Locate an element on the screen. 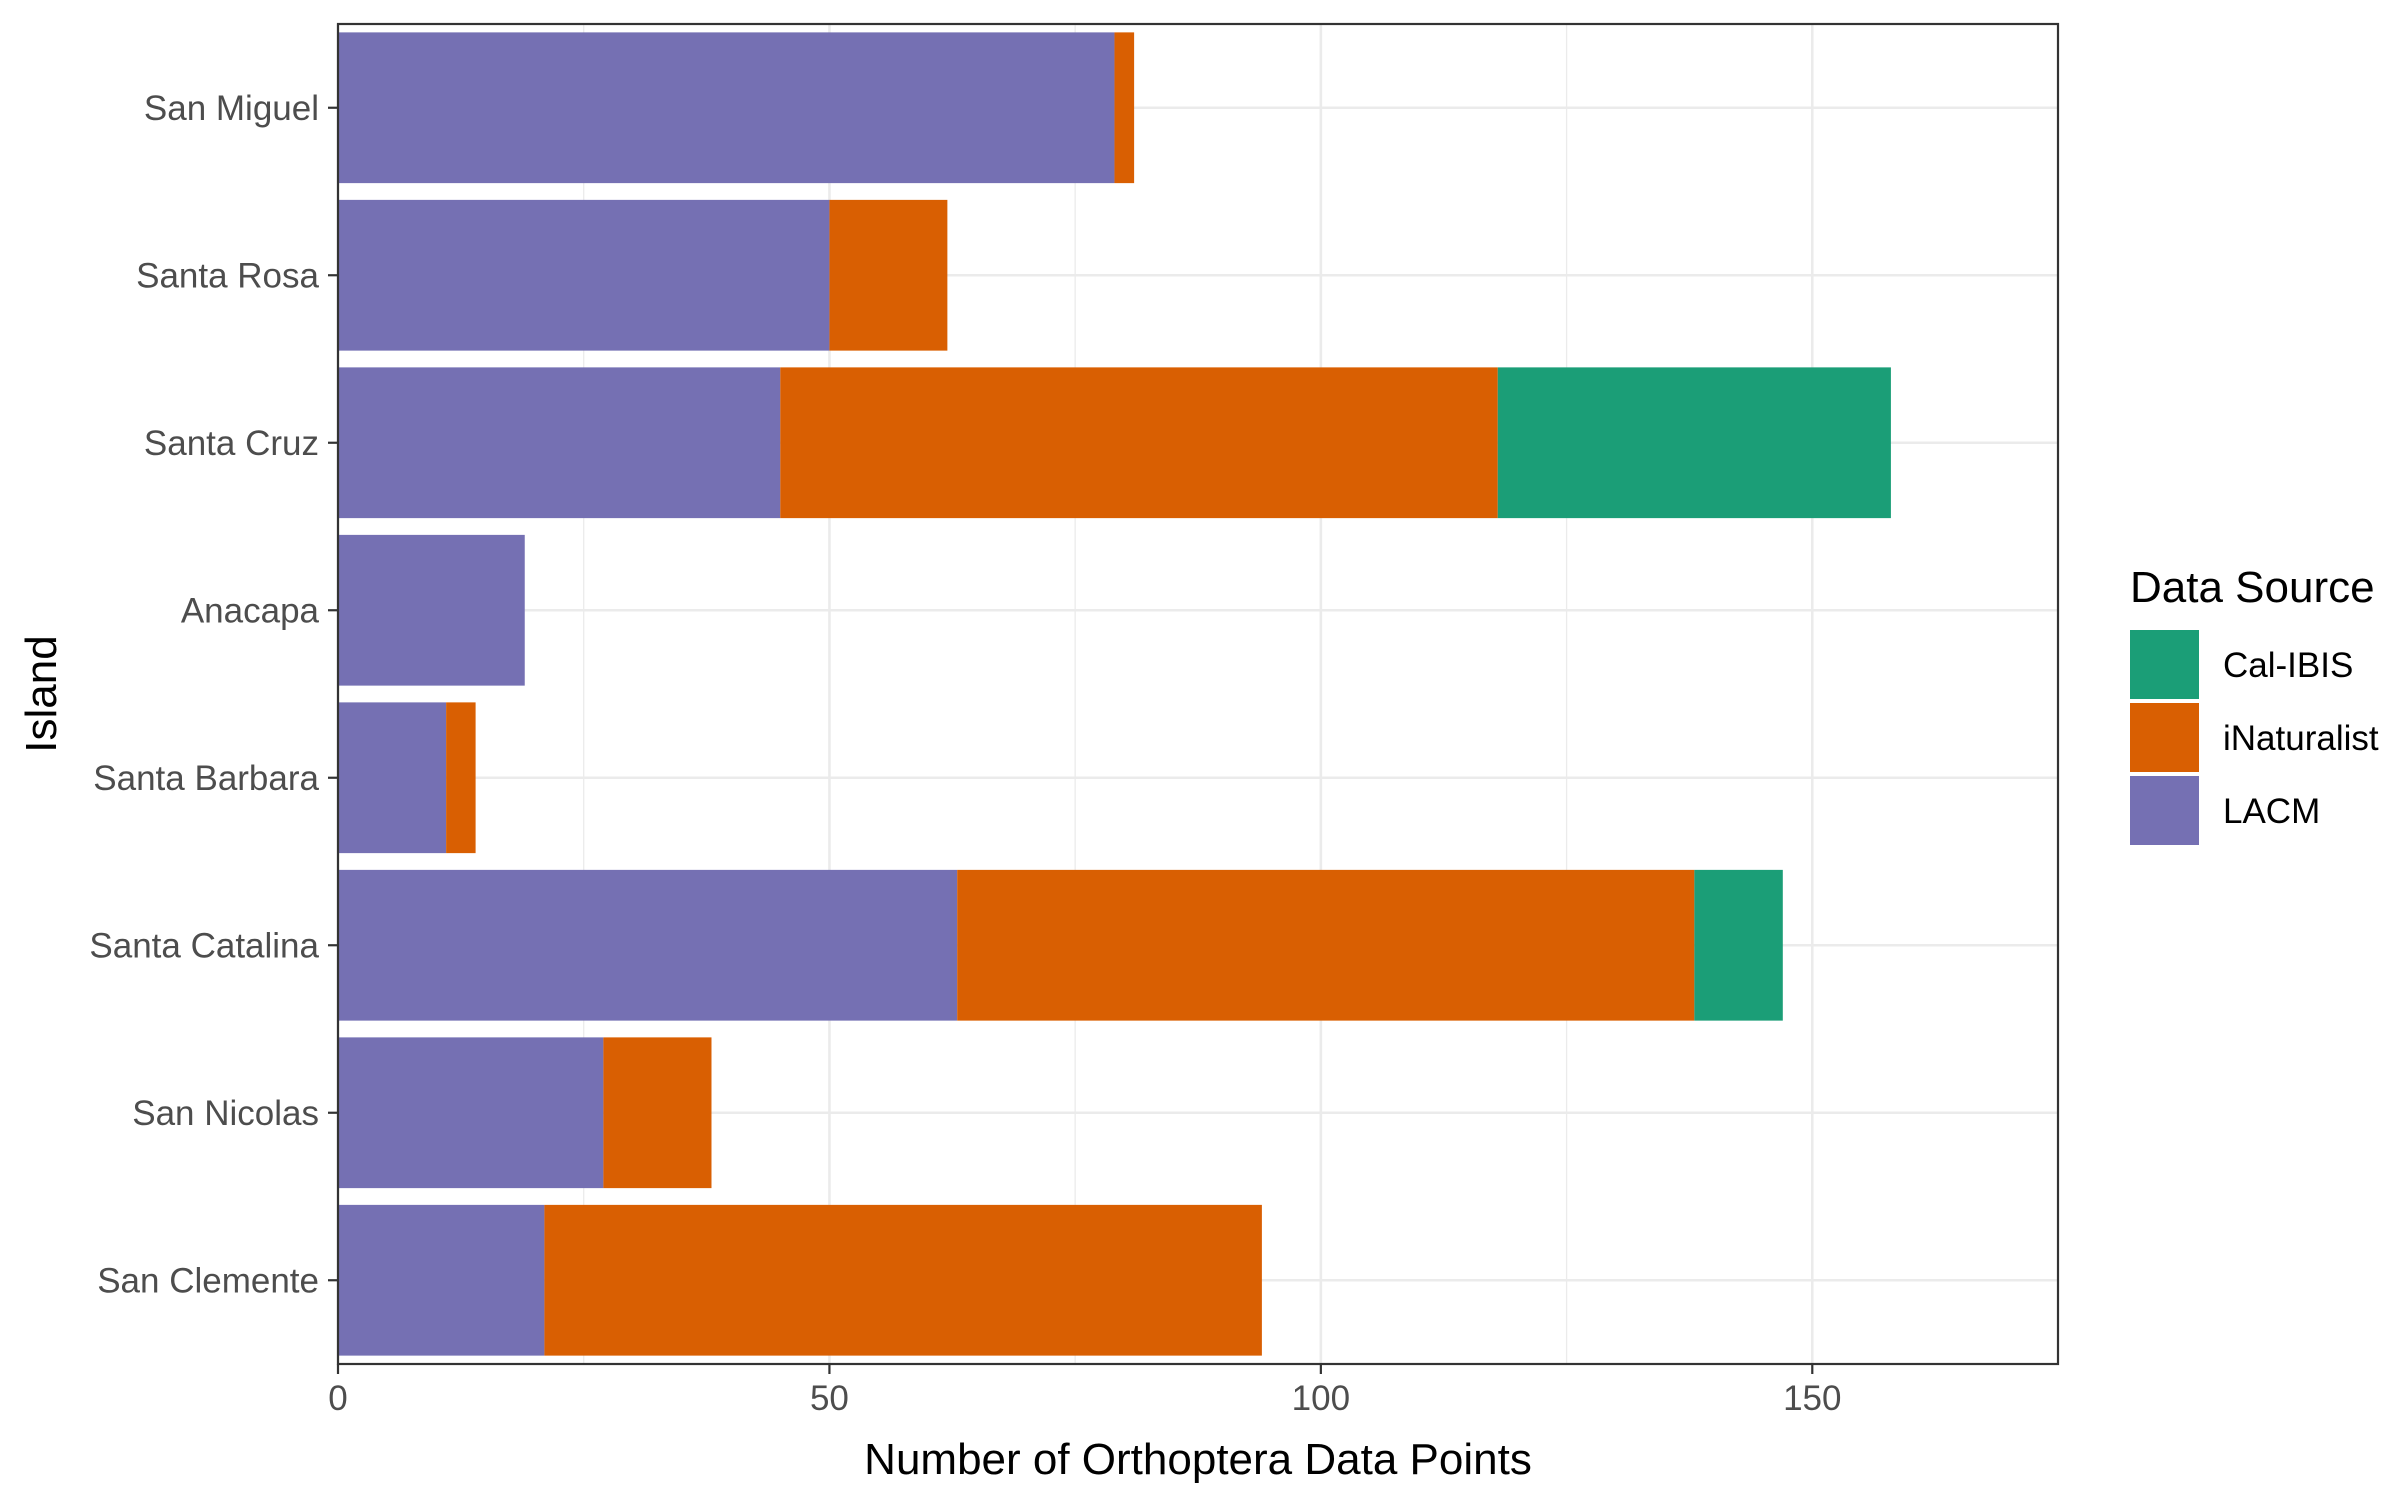 This screenshot has height=1500, width=2400. y-tick-label: Santa Rosa is located at coordinates (227, 275).